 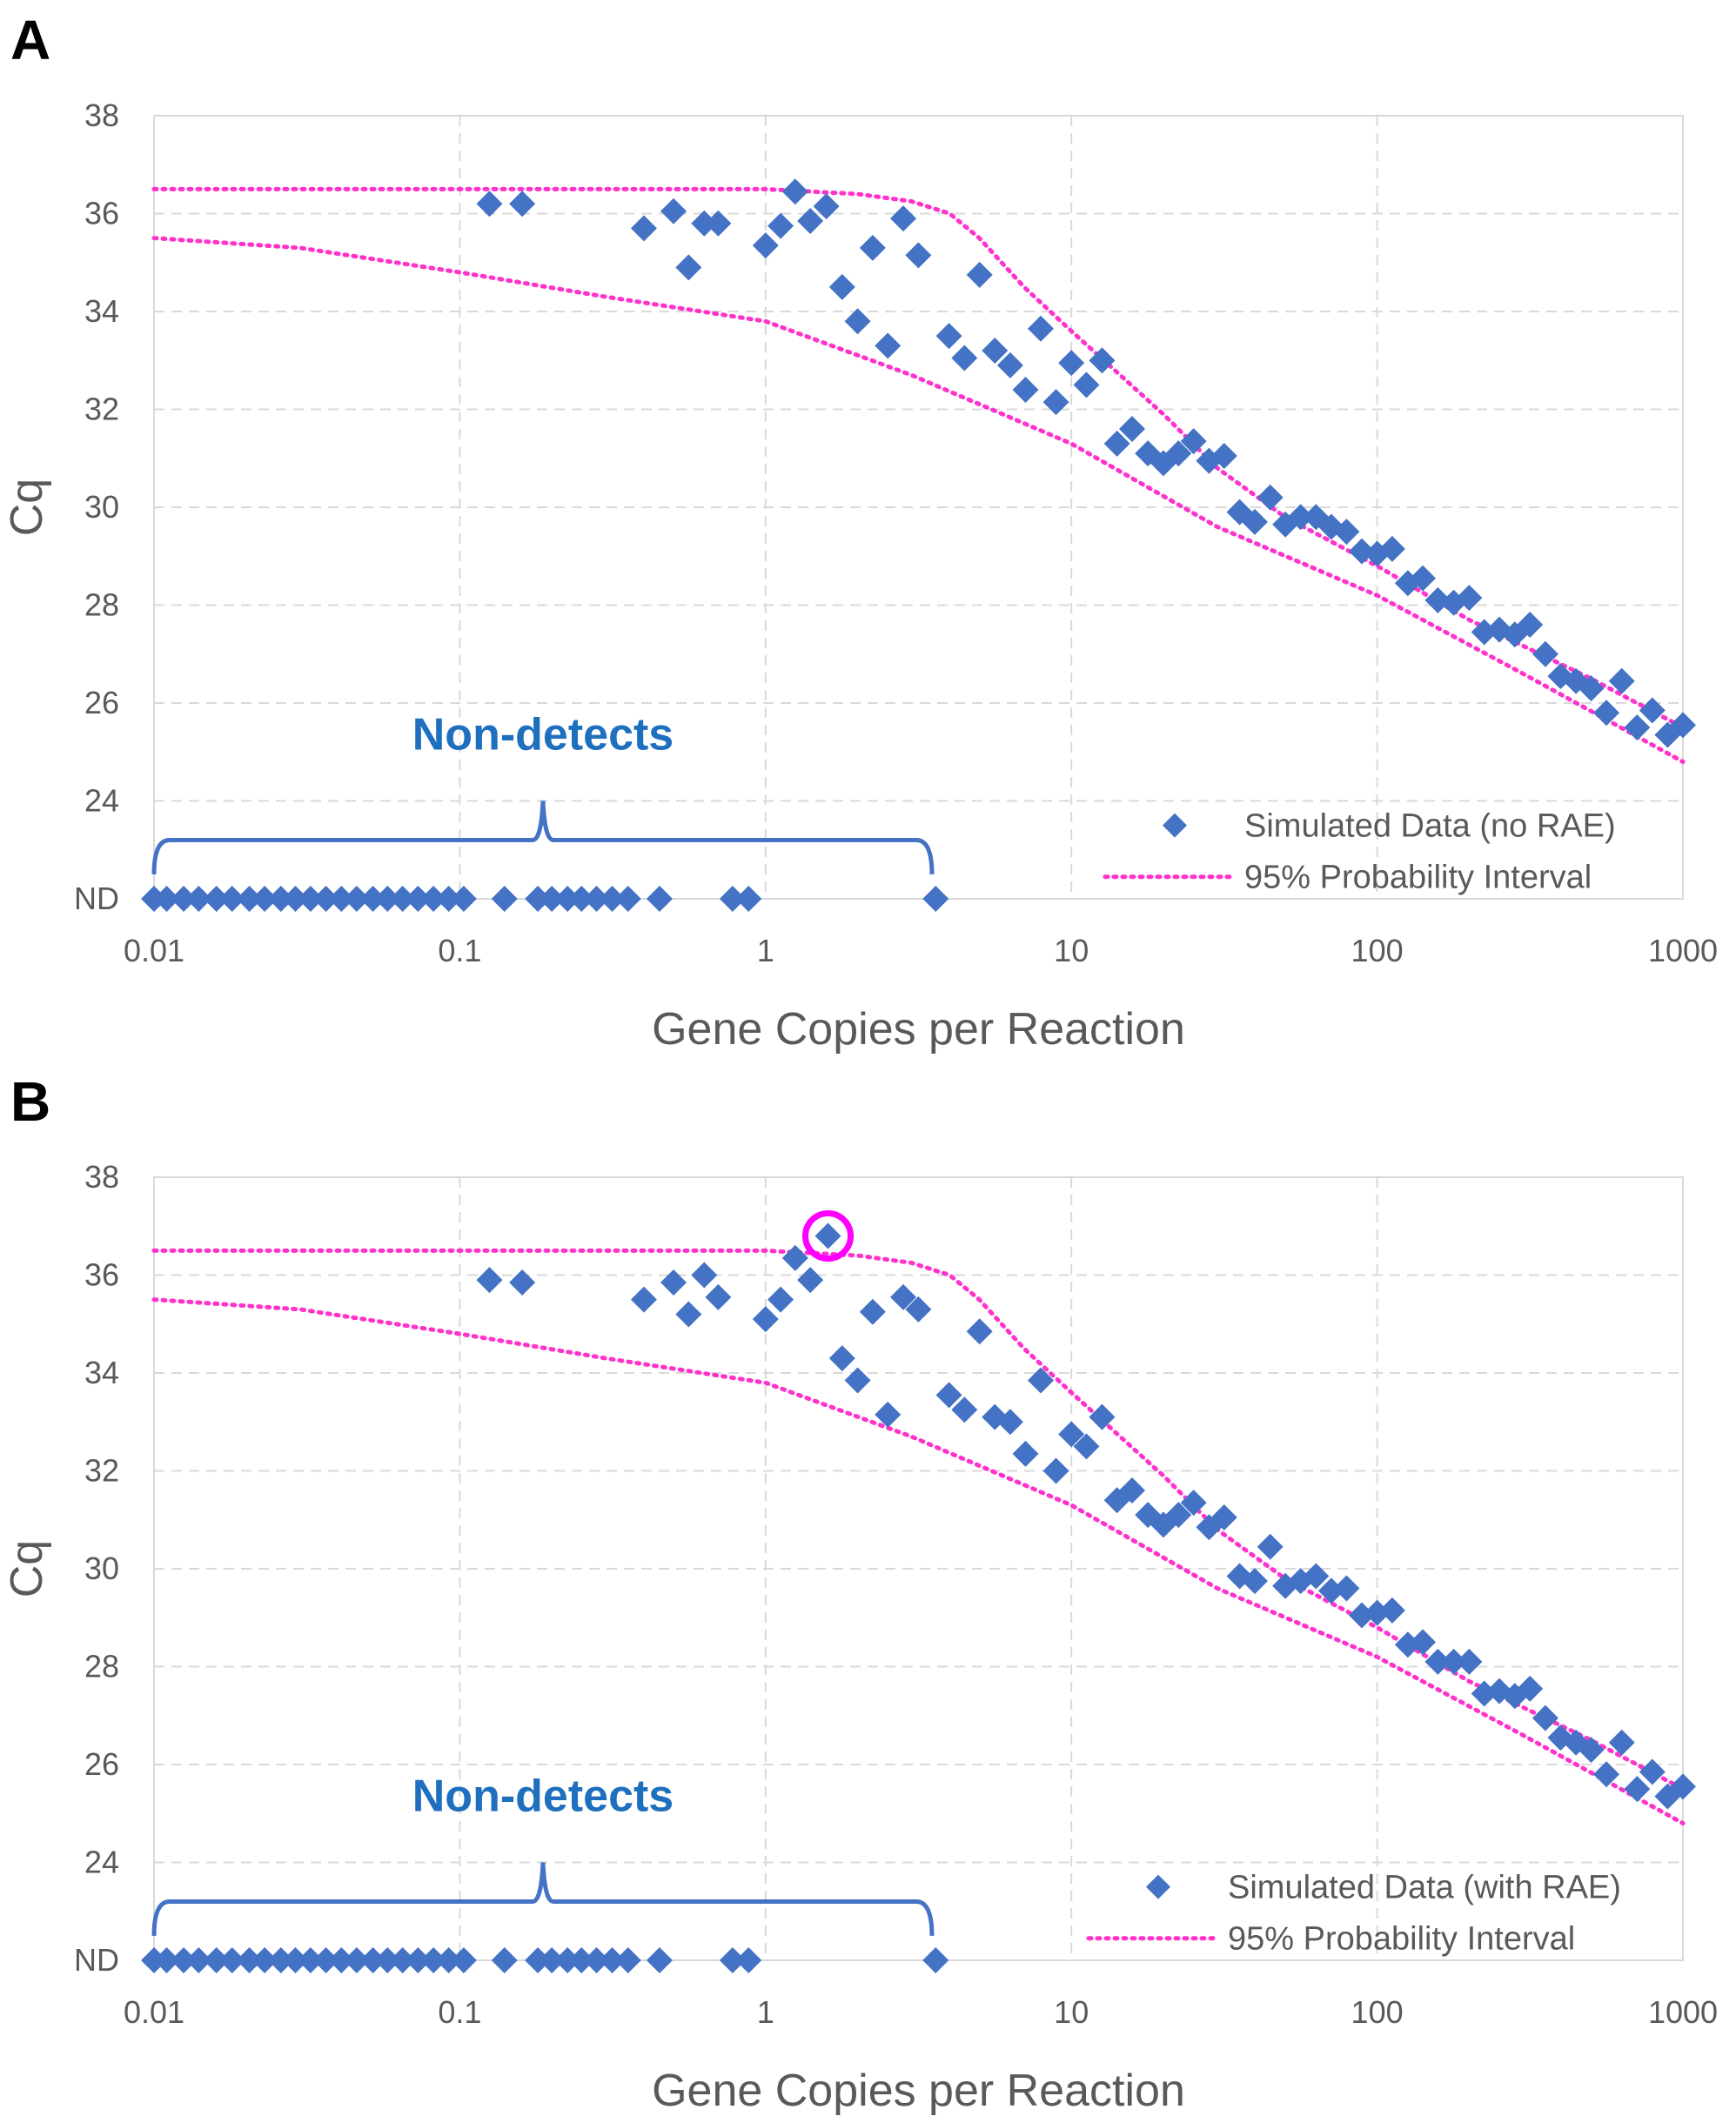 I want to click on y-tick-label: 32, so click(x=101, y=409).